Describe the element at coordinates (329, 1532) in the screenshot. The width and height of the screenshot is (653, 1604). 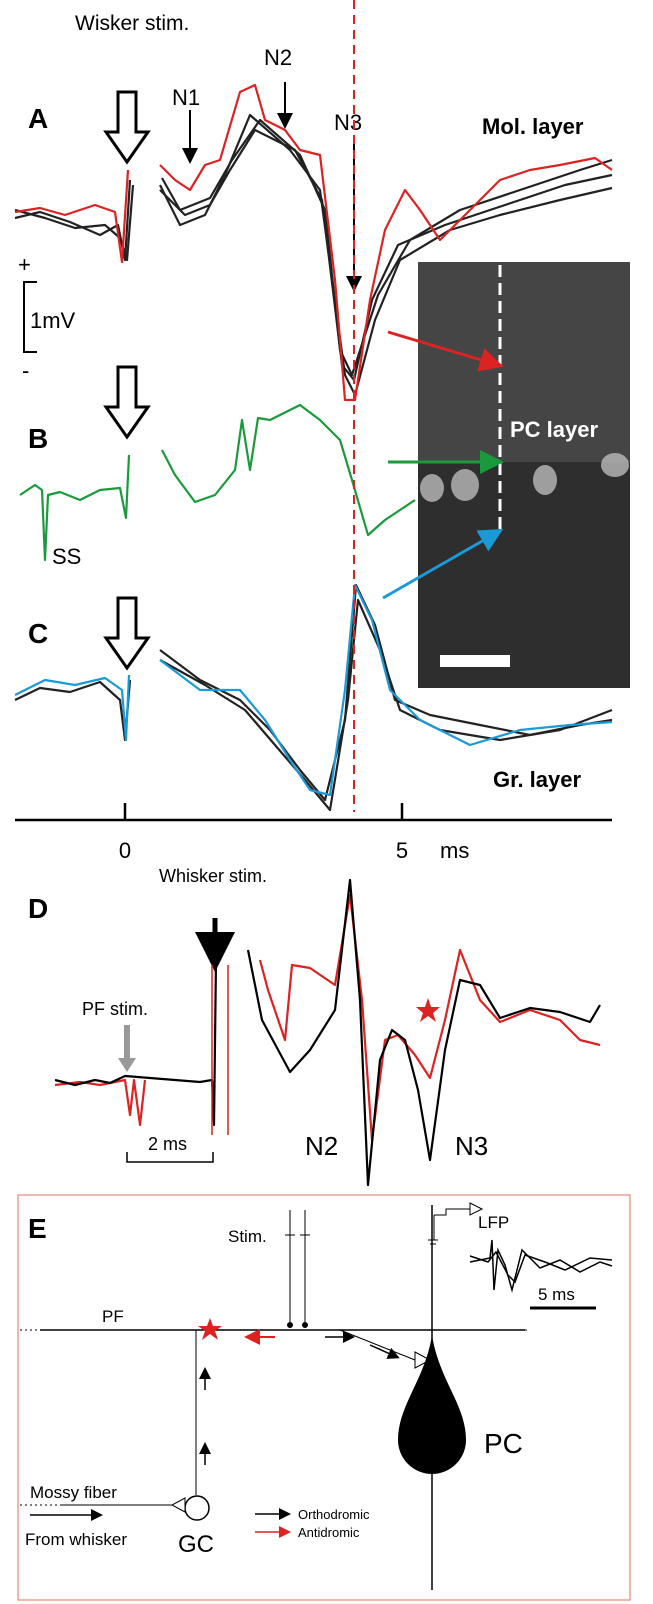
I see `legend-label: Antidromic` at that location.